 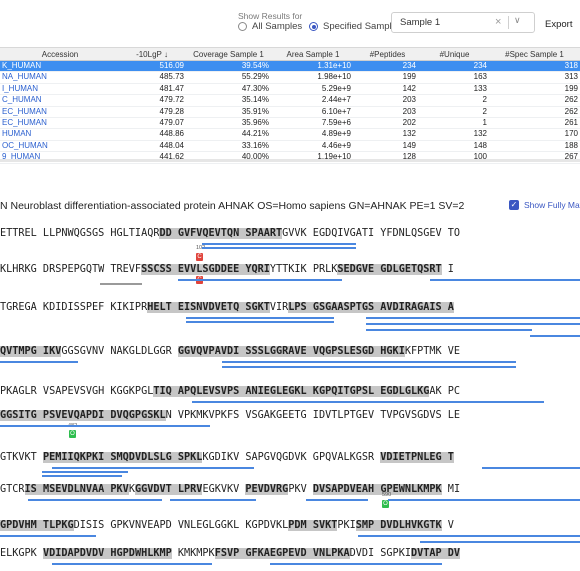 I want to click on cell-pep: 203, so click(x=409, y=100).